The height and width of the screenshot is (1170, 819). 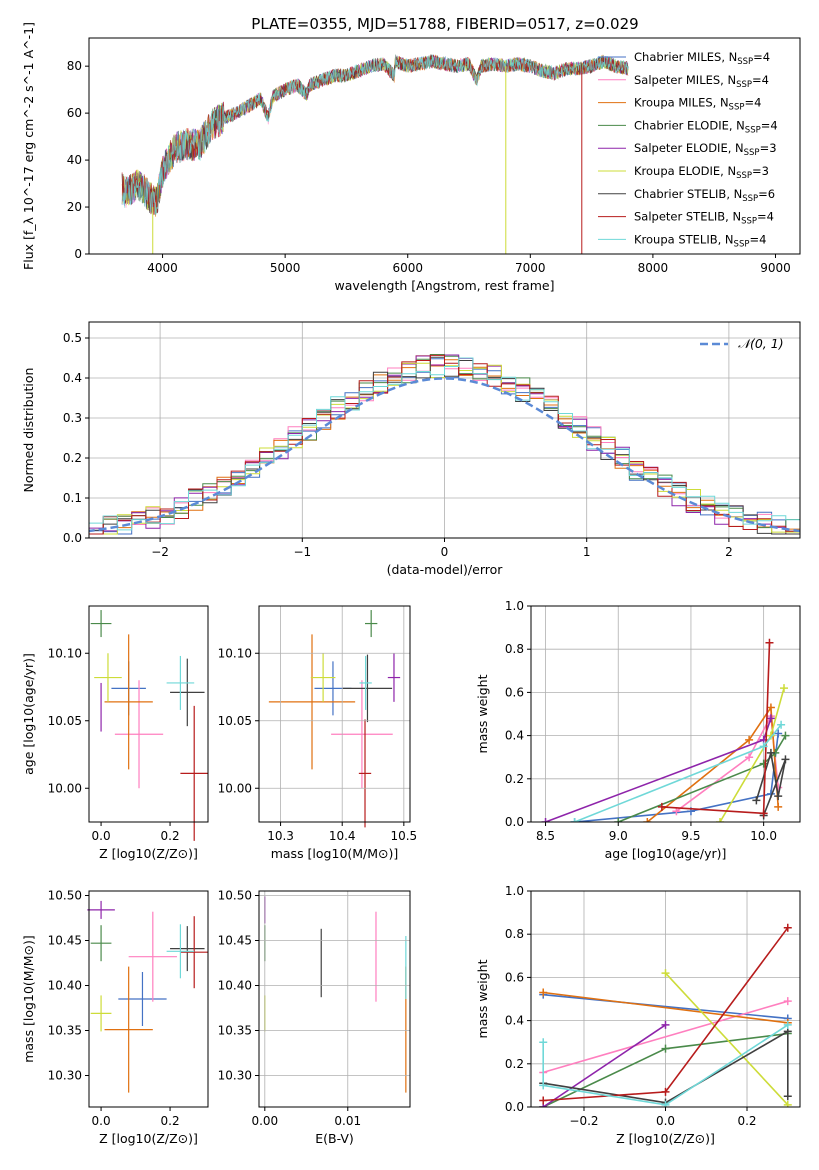 What do you see at coordinates (74, 160) in the screenshot?
I see `y-tick-label: 40` at bounding box center [74, 160].